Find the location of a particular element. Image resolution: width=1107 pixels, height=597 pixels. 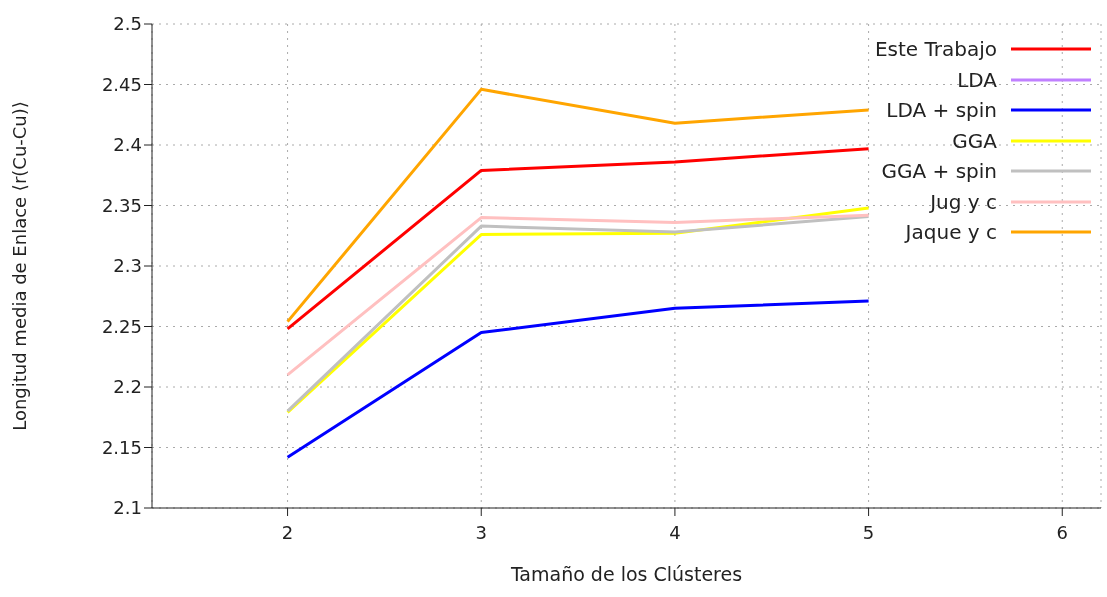

x-tick-label: 4 is located at coordinates (675, 532).